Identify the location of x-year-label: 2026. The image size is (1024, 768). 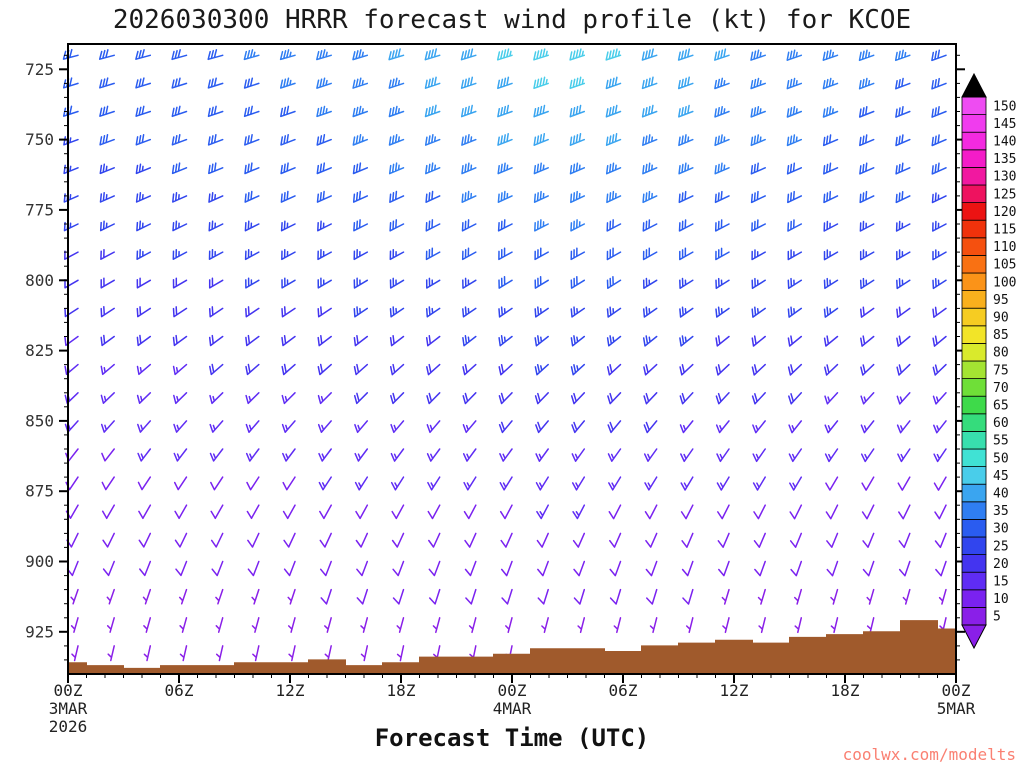
(68, 726).